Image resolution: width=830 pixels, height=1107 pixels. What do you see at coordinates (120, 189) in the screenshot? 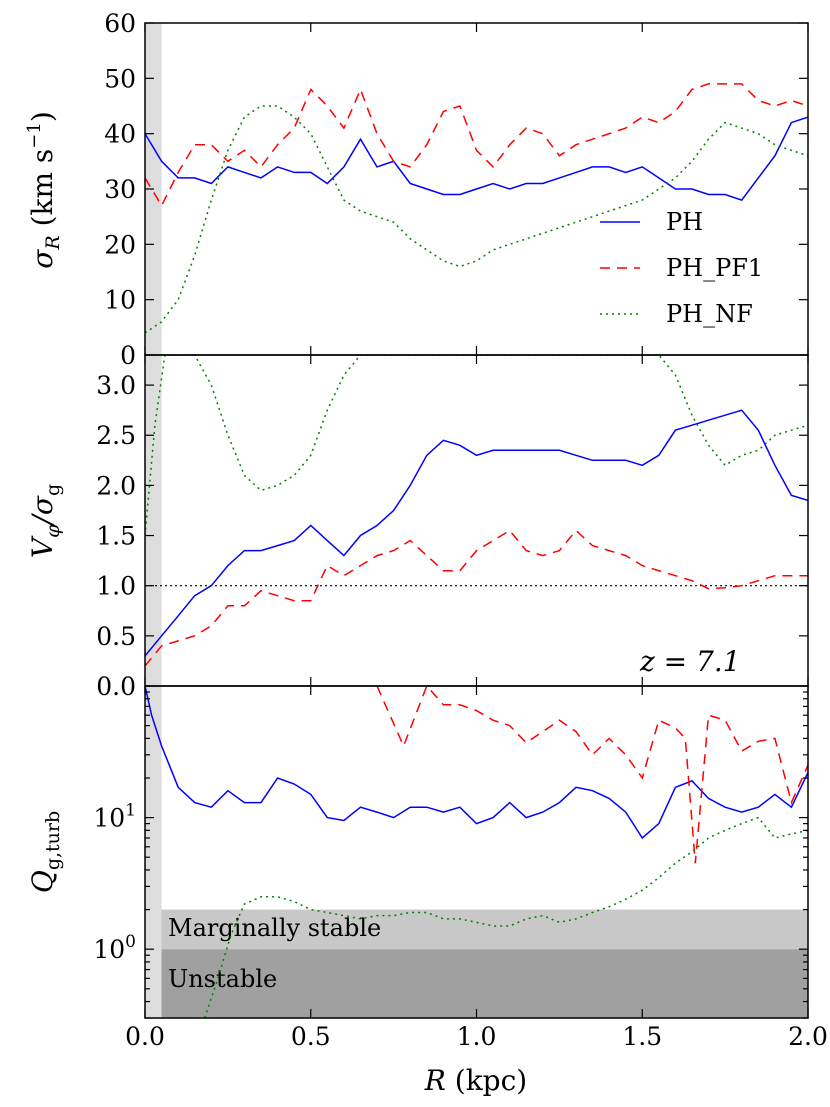
I see `y-tick-label: 30` at bounding box center [120, 189].